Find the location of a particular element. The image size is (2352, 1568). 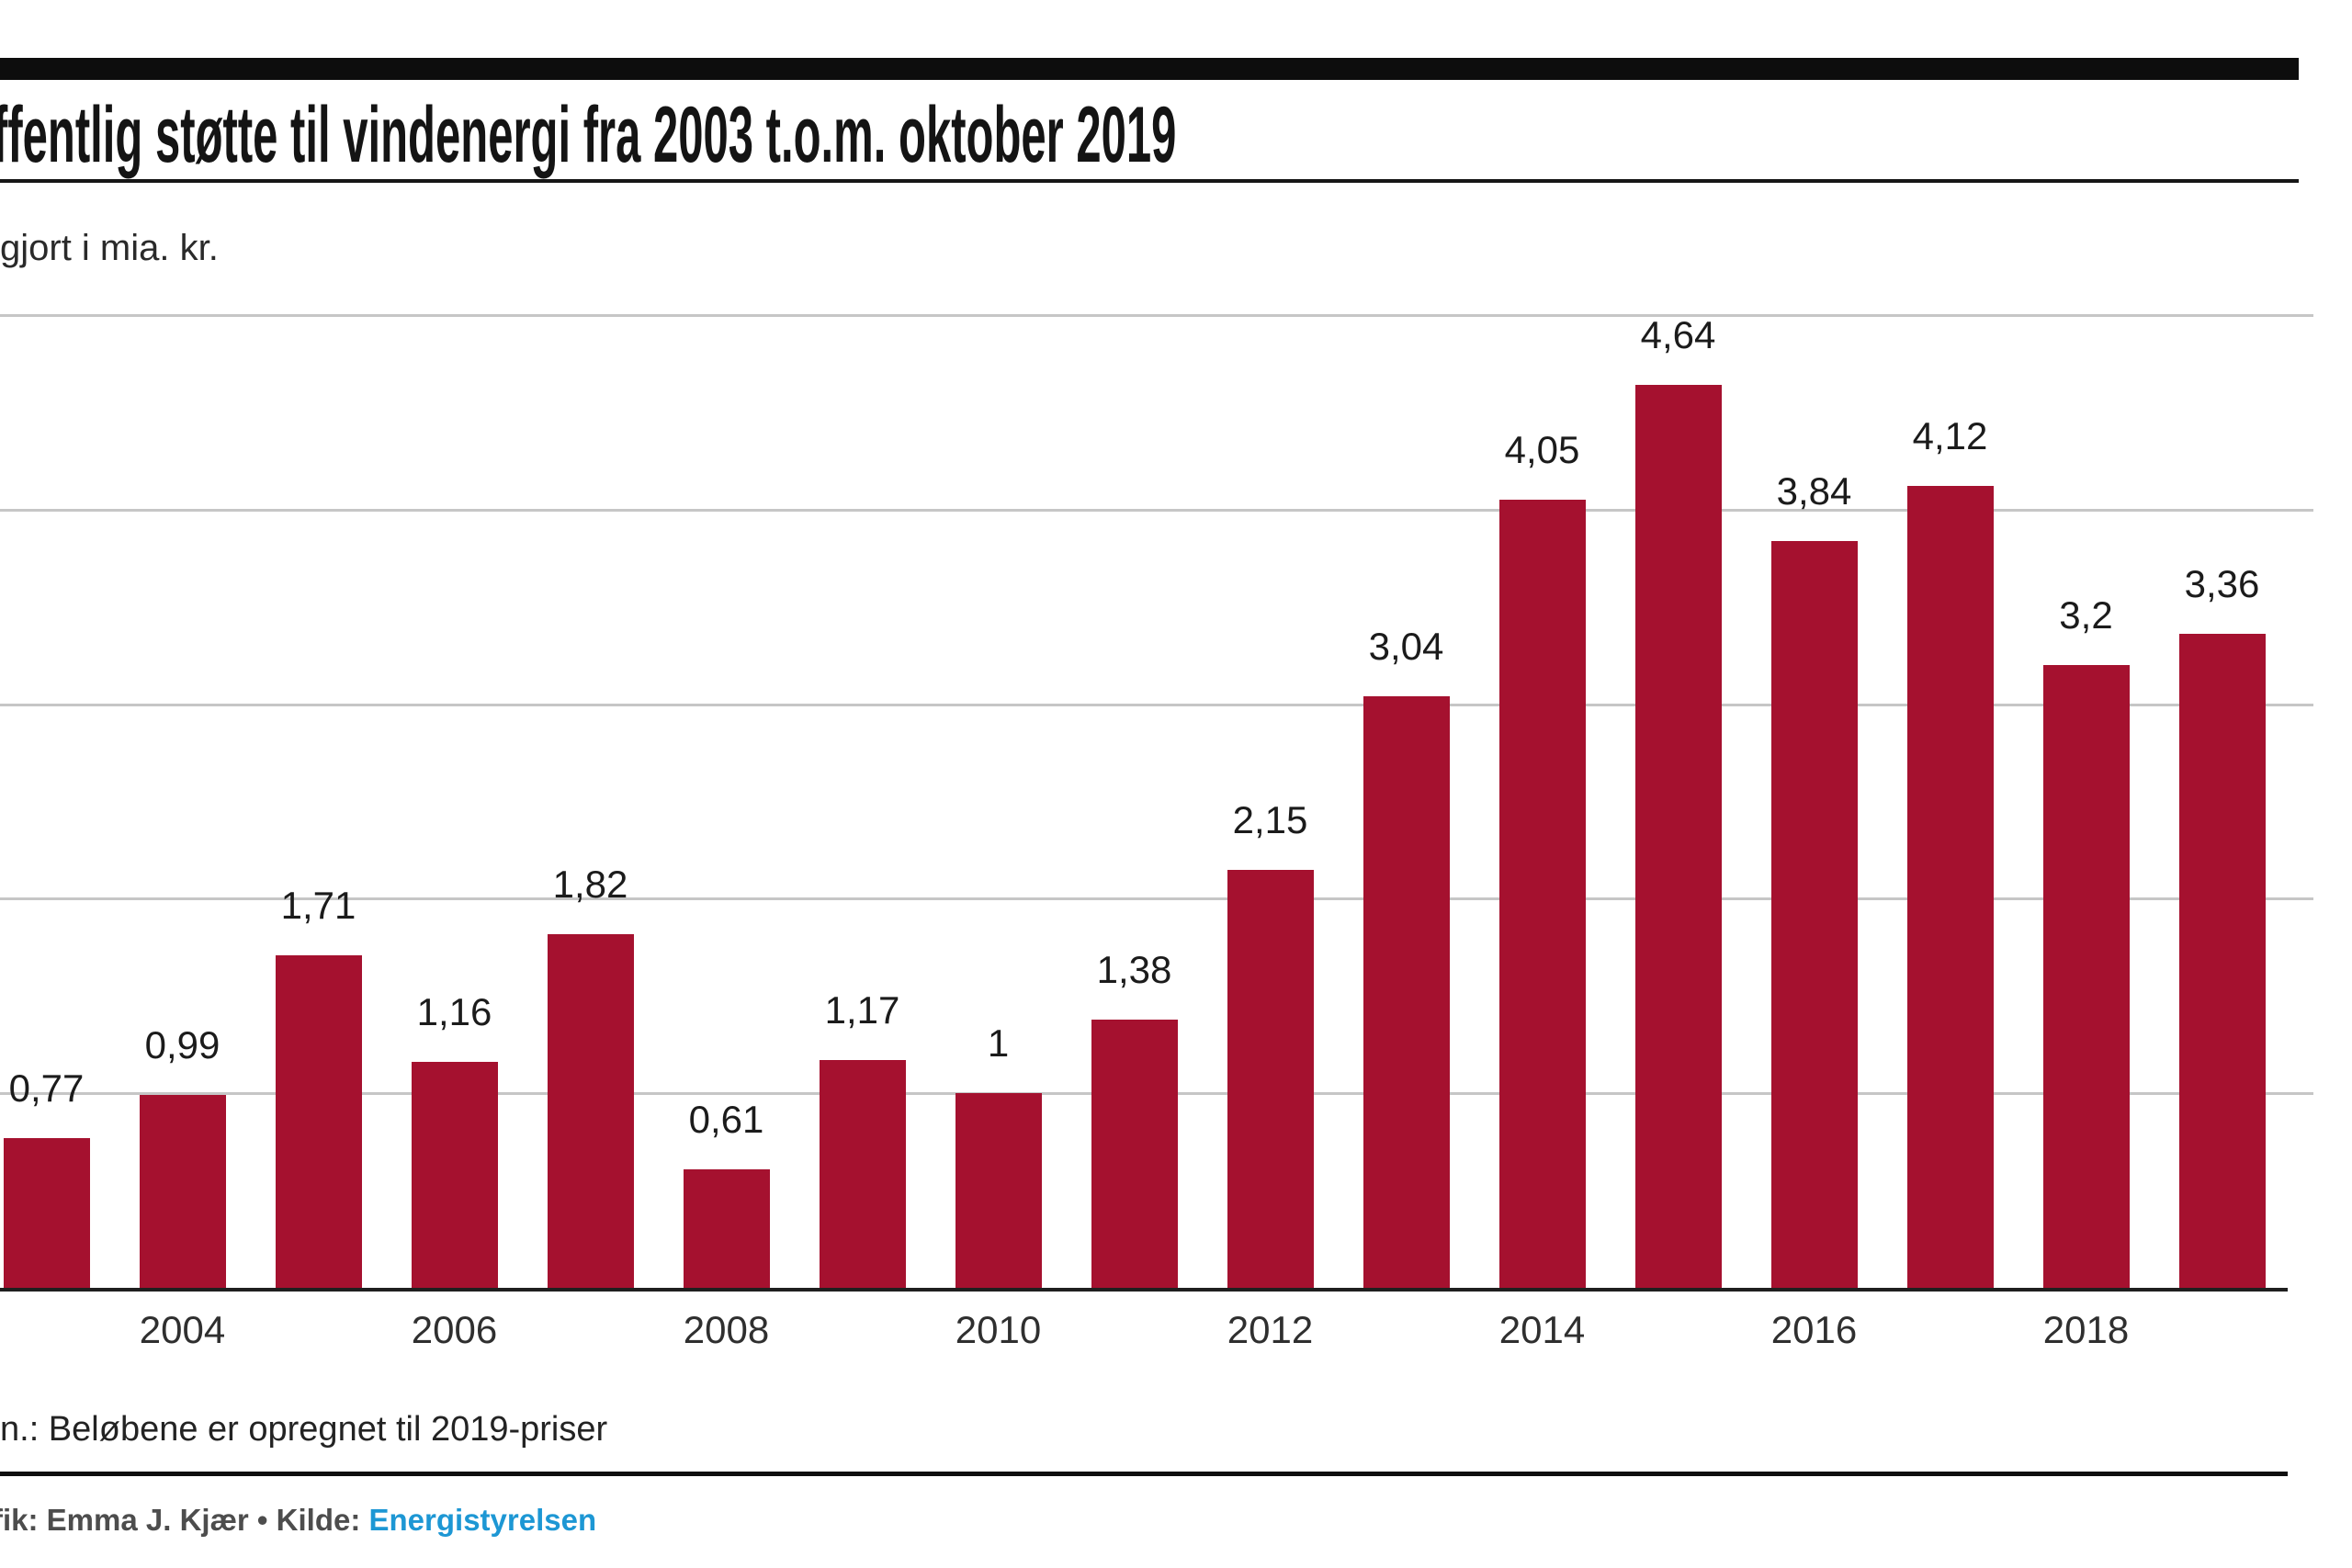

bar-2003 is located at coordinates (46, 1212).